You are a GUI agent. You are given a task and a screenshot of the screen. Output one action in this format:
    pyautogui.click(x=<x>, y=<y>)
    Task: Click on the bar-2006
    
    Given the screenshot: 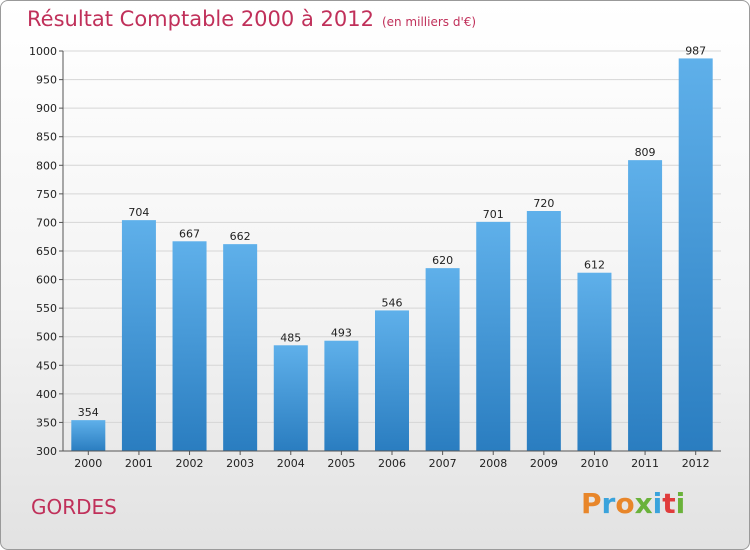 What is the action you would take?
    pyautogui.click(x=392, y=380)
    